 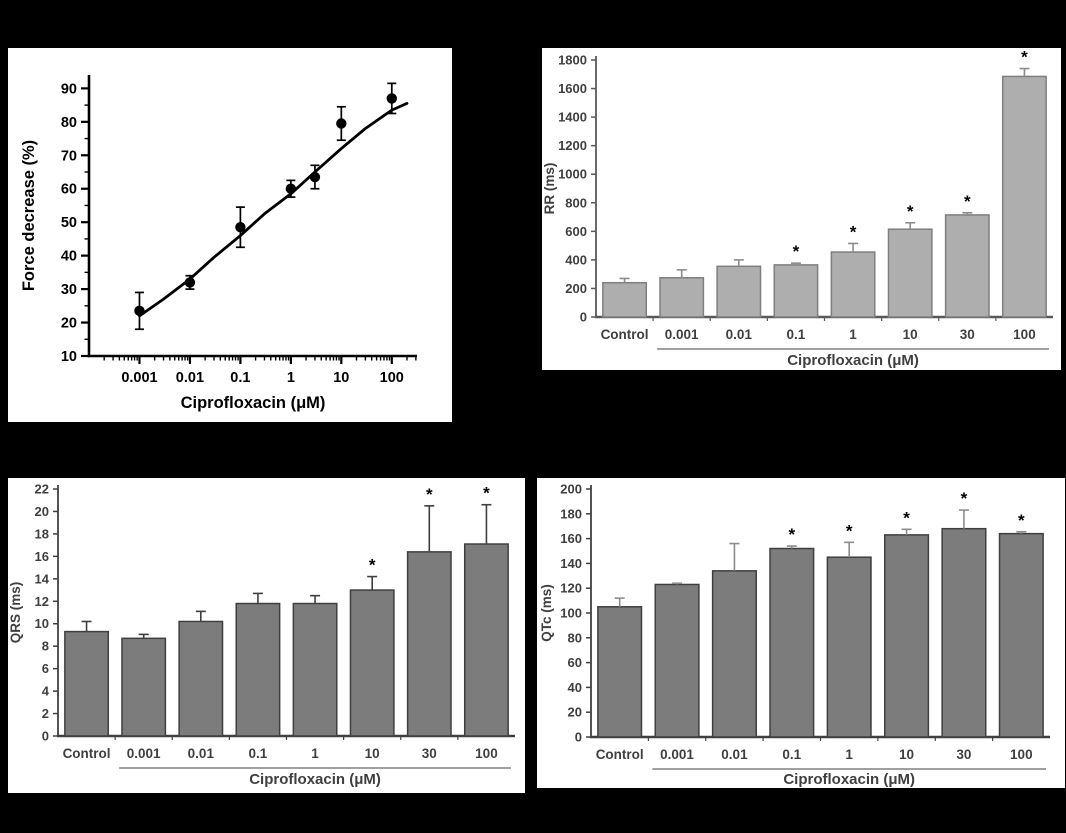 I want to click on y-tick-label: 1400, so click(x=572, y=117).